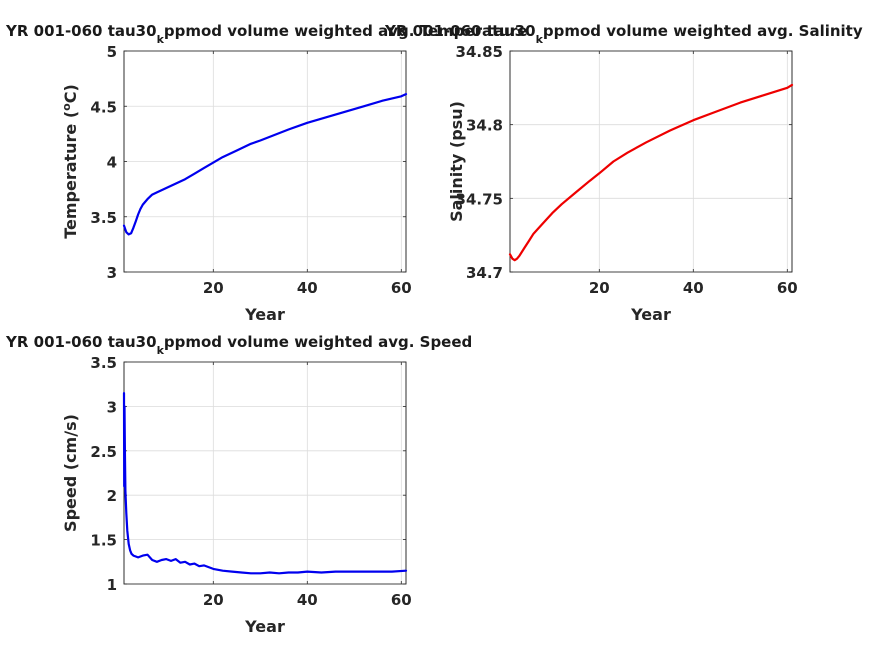 Image resolution: width=875 pixels, height=656 pixels. I want to click on speed-ytick-label: 1.5, so click(103, 541).